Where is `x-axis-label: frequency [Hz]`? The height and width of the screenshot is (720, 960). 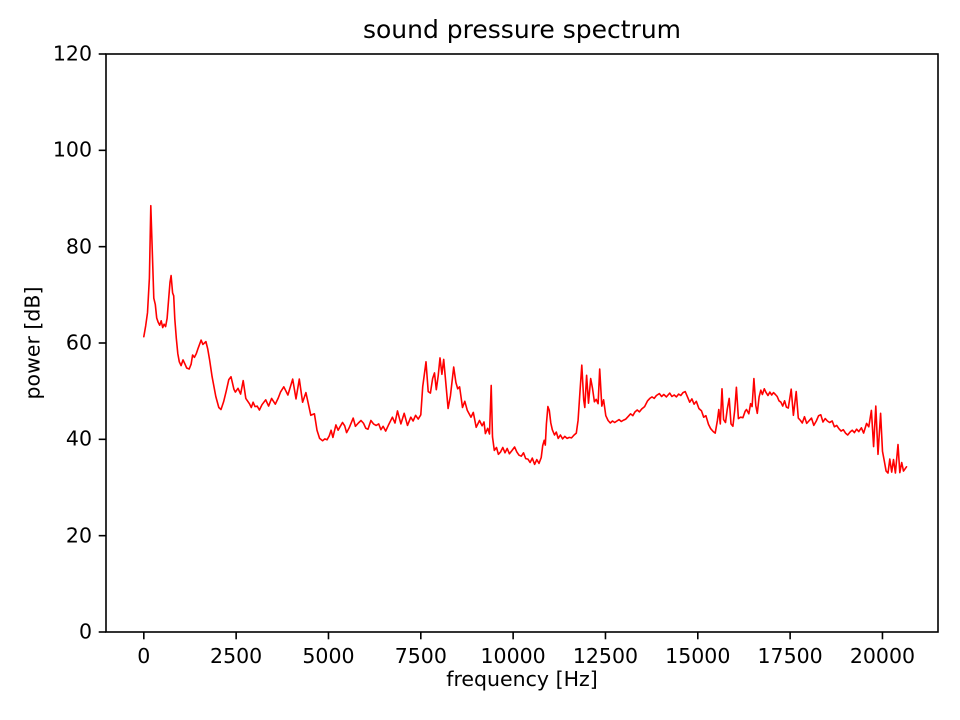 x-axis-label: frequency [Hz] is located at coordinates (522, 679).